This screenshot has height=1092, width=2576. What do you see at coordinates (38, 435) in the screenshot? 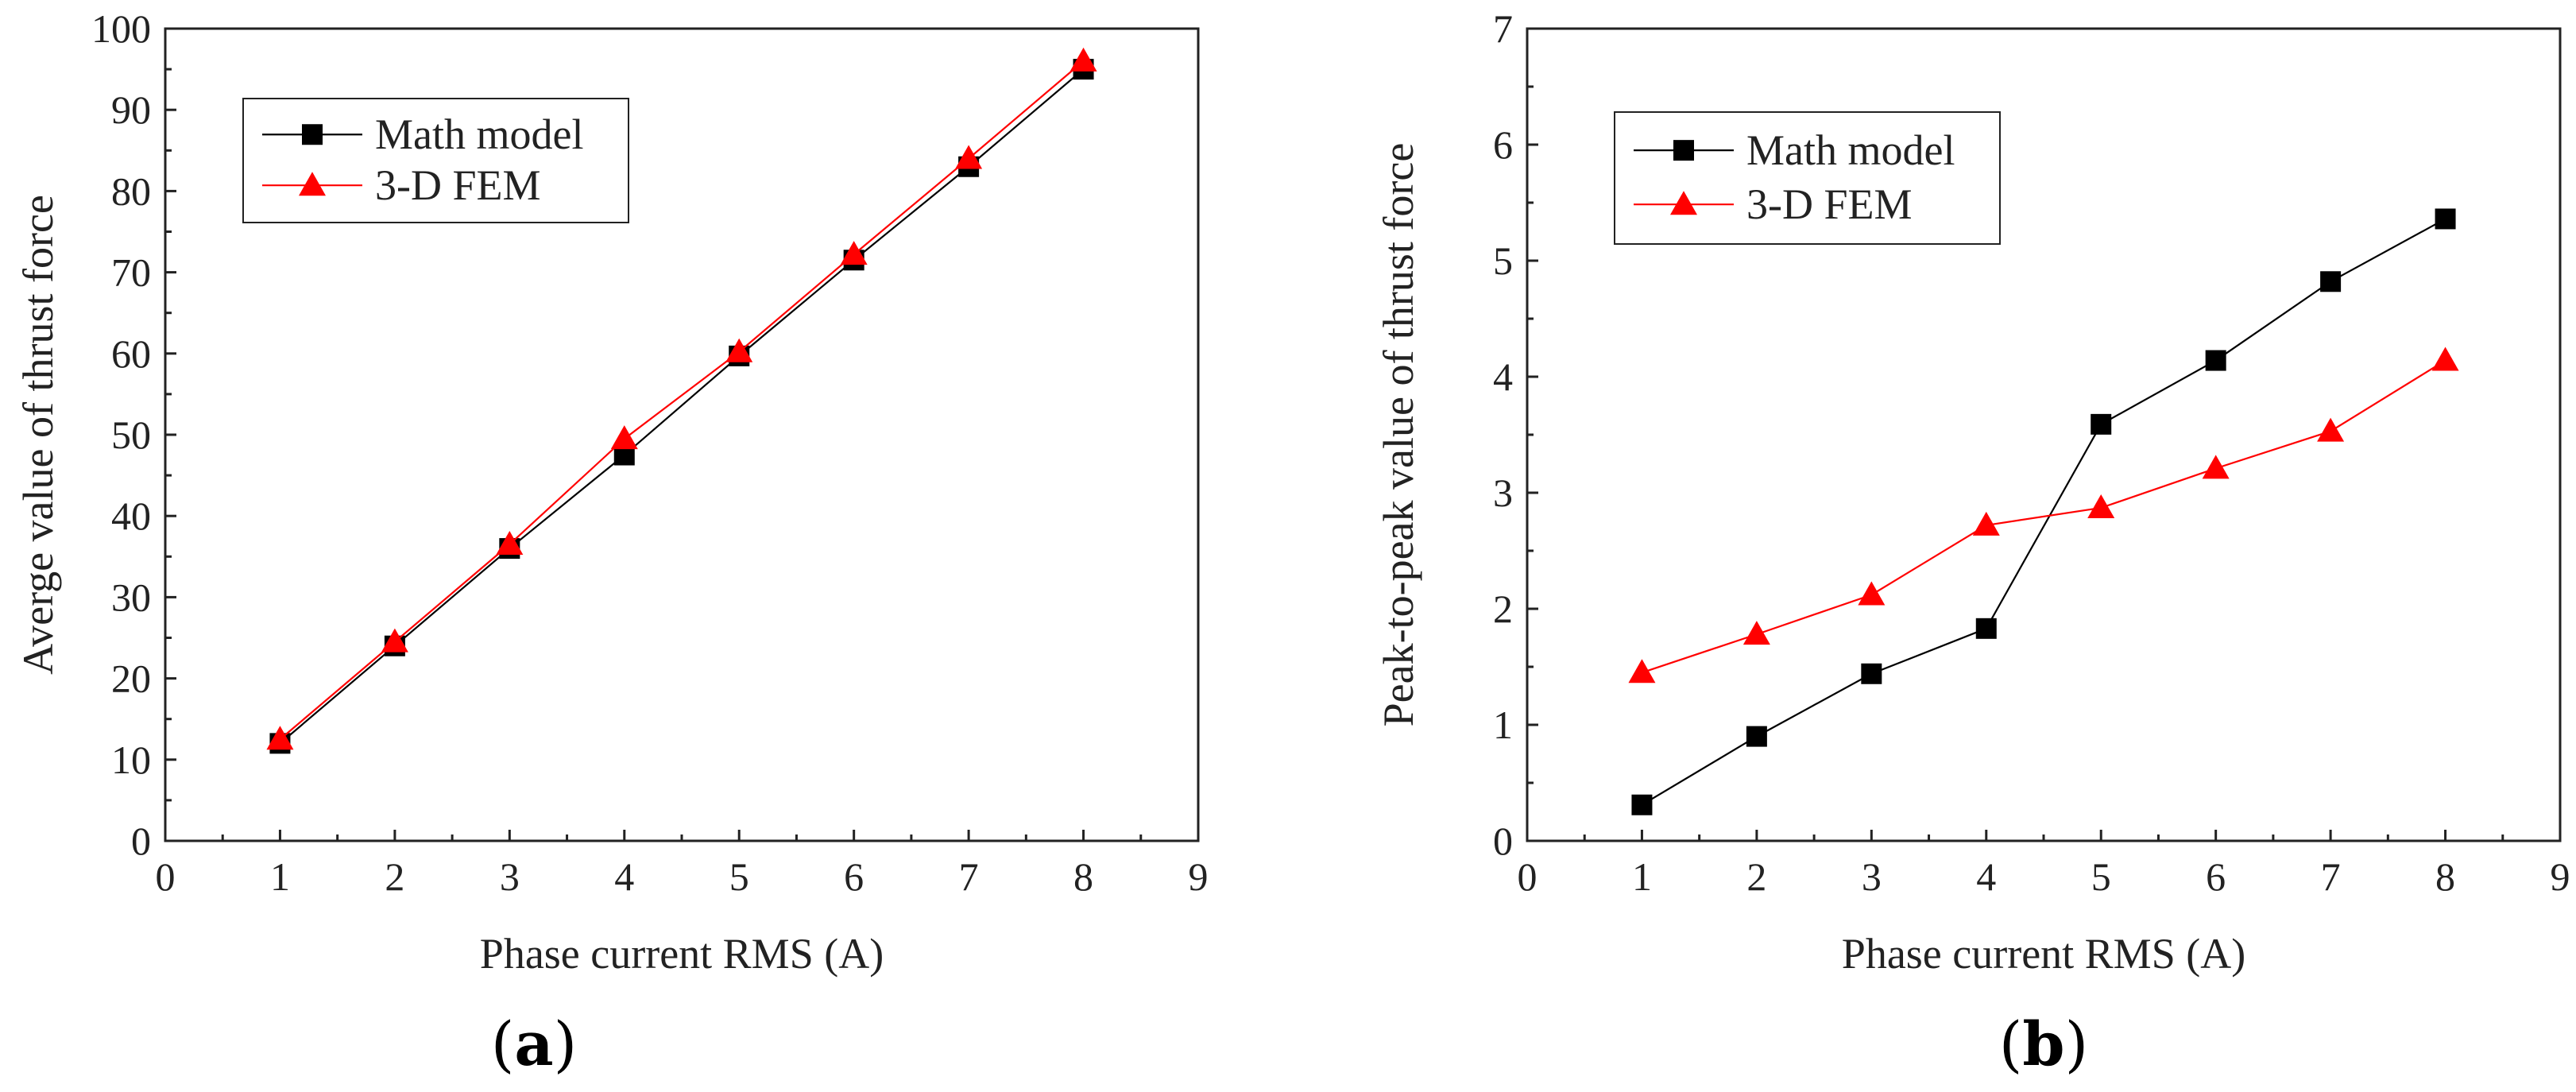
I see `y-axis-label: Averge value of thrust force` at bounding box center [38, 435].